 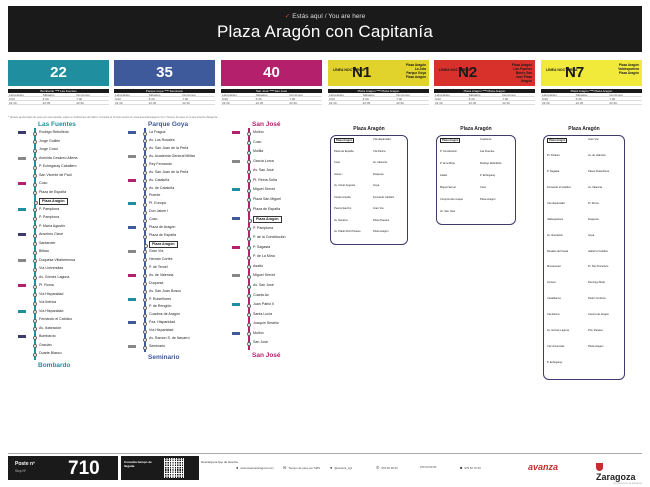 What do you see at coordinates (484, 95) in the screenshot?
I see `schedule-row: Laborables Sábados Domingos` at bounding box center [484, 95].